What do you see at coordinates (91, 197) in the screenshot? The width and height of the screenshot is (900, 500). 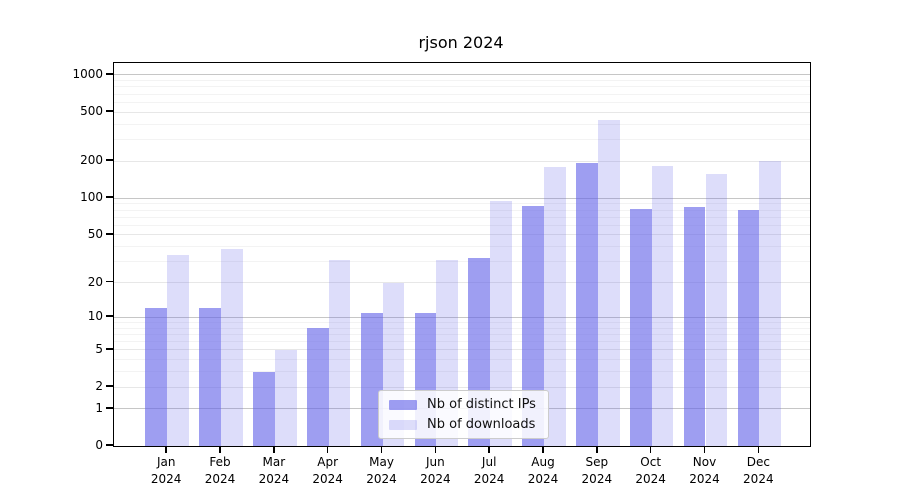 I see `y-axis-tick-label: 100` at bounding box center [91, 197].